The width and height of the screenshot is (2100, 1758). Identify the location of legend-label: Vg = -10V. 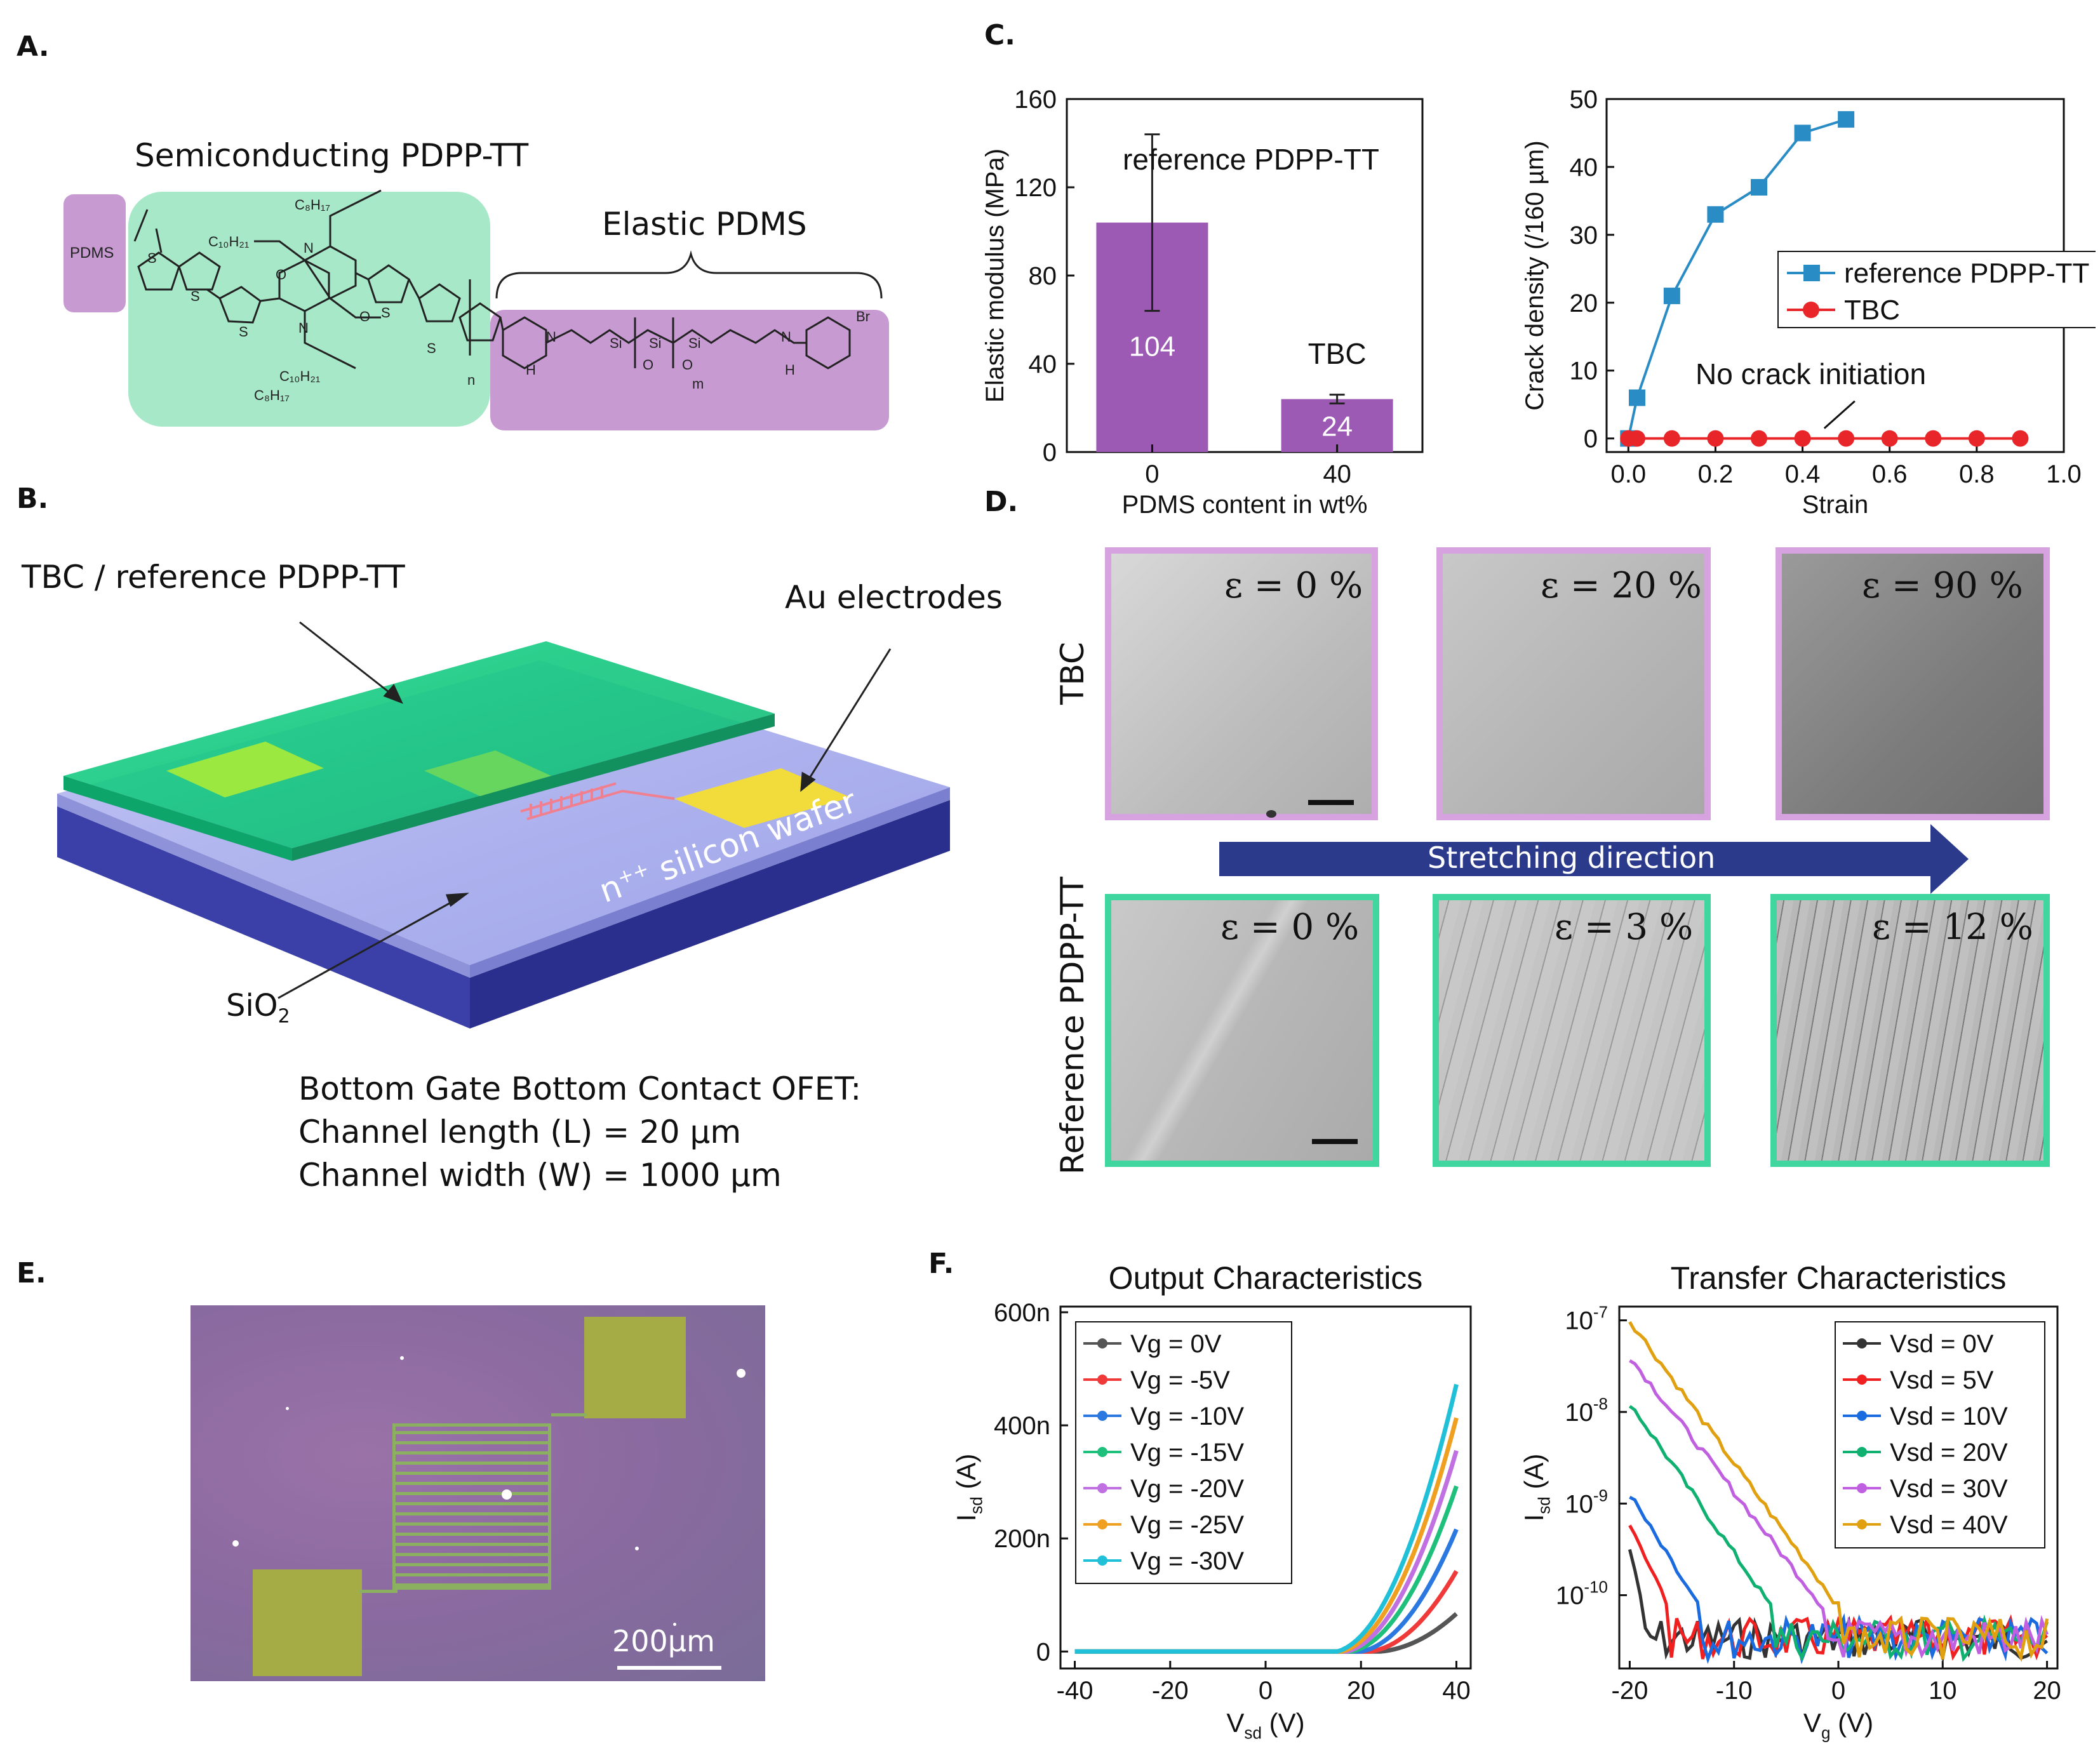
(1187, 1416).